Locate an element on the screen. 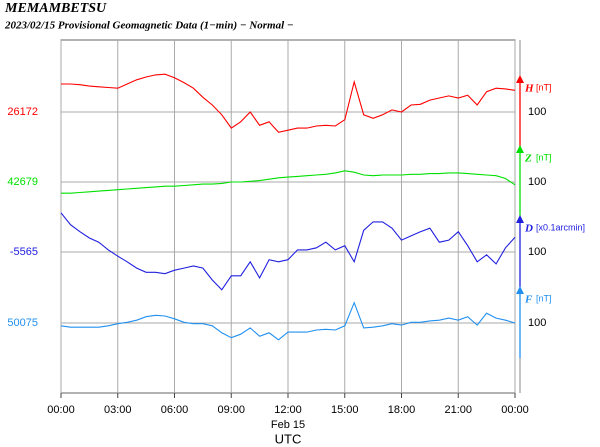 The width and height of the screenshot is (600, 447). series-unit: [x0.1arcmin] is located at coordinates (560, 227).